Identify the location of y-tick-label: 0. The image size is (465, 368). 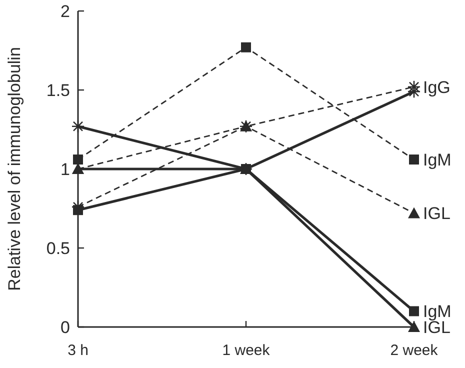
(65, 327).